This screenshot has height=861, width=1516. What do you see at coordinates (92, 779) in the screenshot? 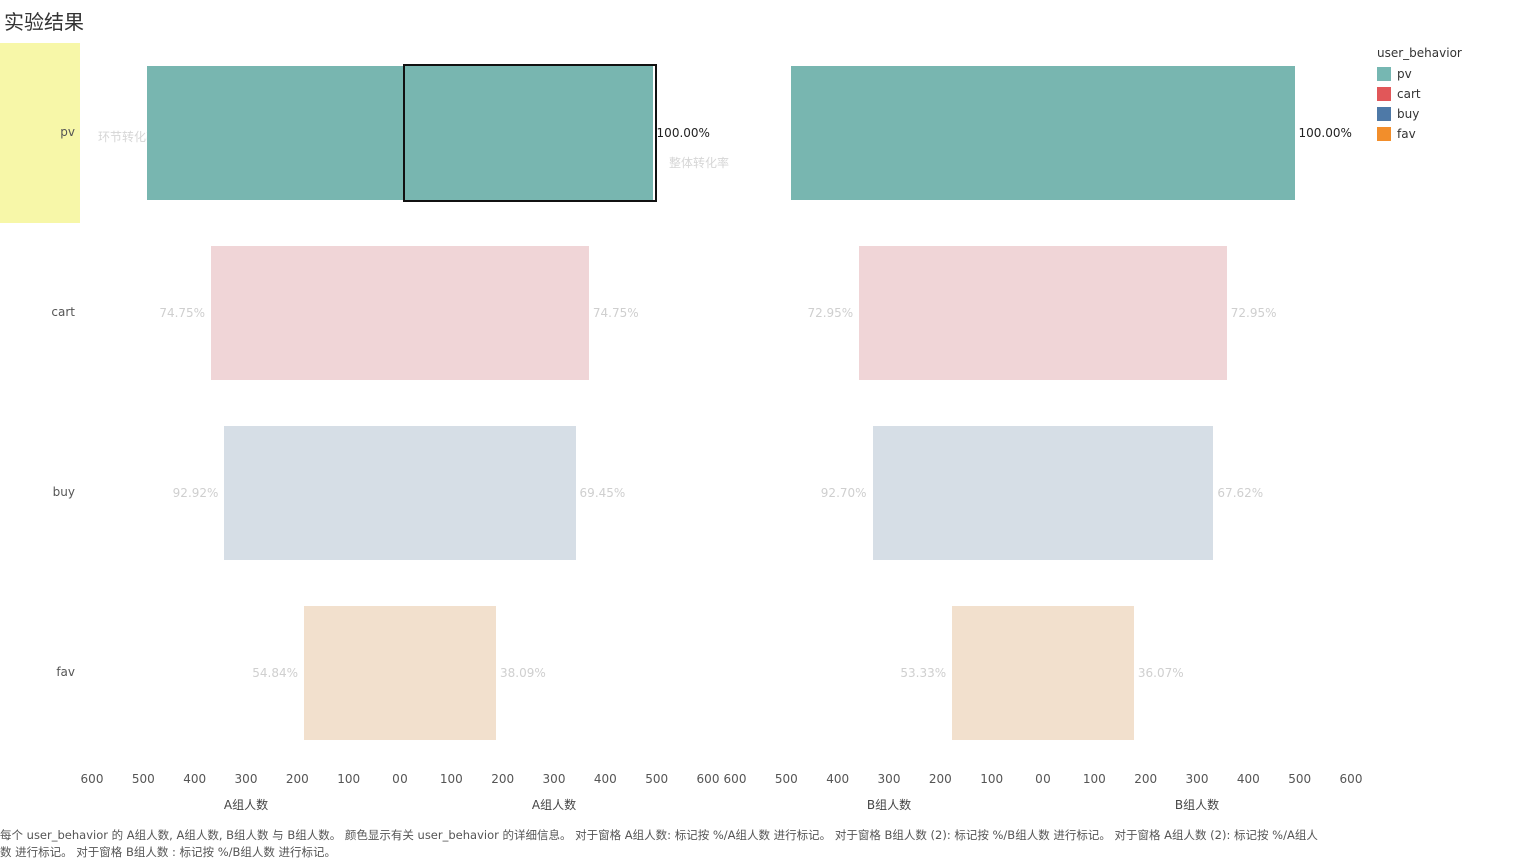
I see `axis-tick-a-left-600: 600` at bounding box center [92, 779].